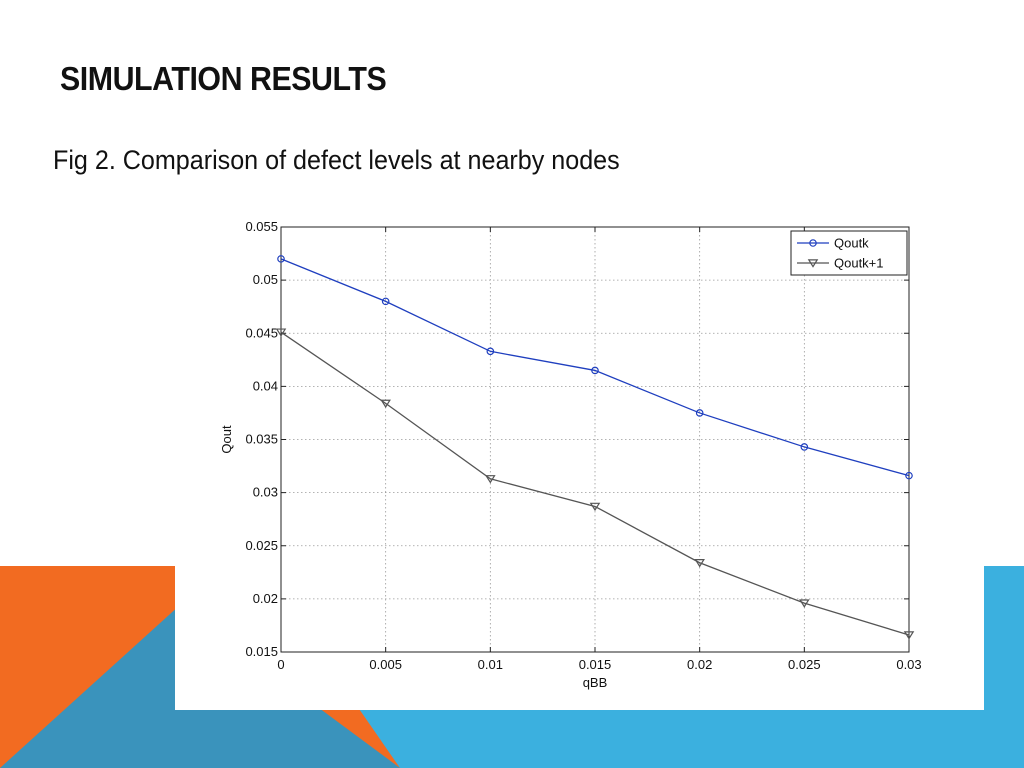 Image resolution: width=1024 pixels, height=768 pixels. Describe the element at coordinates (595, 682) in the screenshot. I see `x-axis-label: qBB` at that location.